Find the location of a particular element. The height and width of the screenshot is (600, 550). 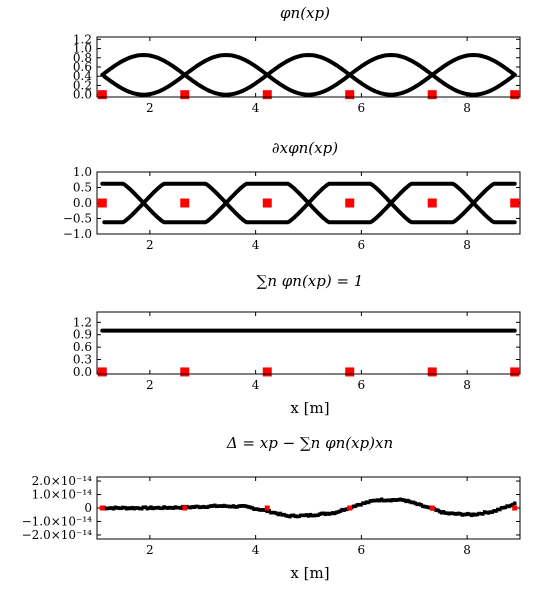

panel-dphi-title: ∂xφn(xp) is located at coordinates (305, 148).